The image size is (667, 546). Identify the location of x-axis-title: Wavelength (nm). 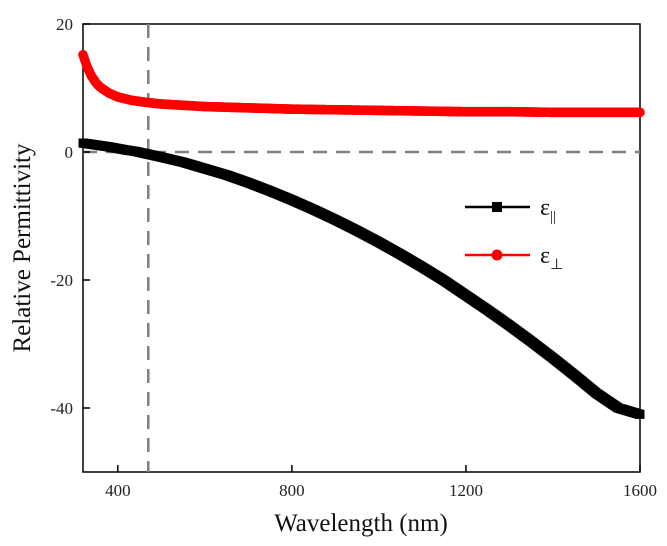
(361, 523).